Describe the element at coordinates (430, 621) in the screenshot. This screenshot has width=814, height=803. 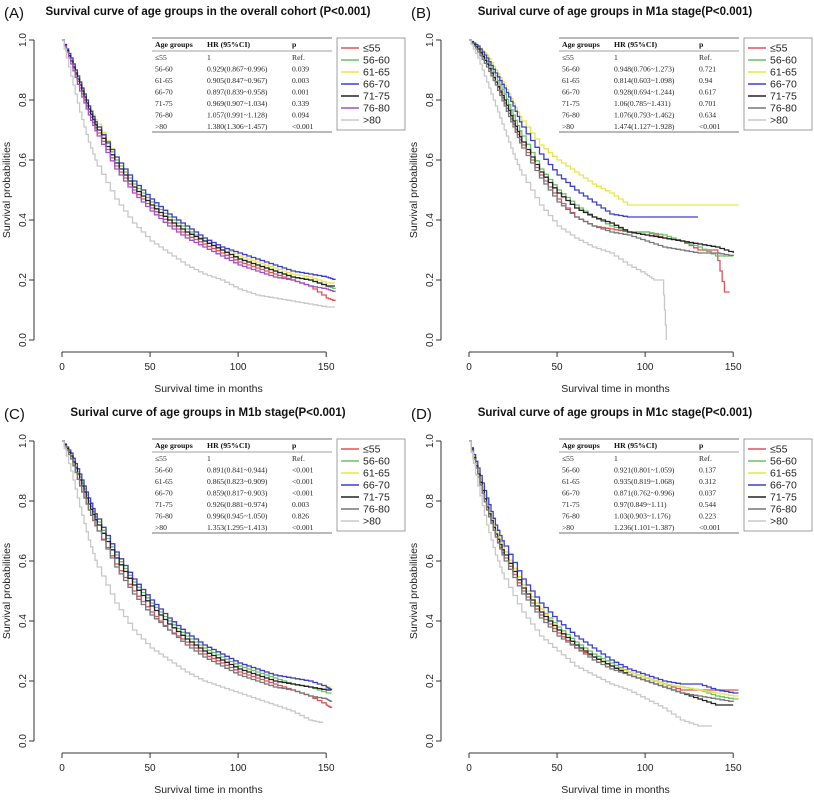
I see `y-tick-label: 0.4` at that location.